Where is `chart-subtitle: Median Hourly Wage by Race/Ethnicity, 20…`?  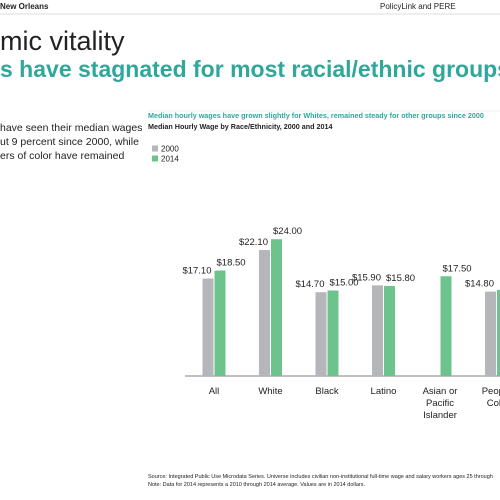 chart-subtitle: Median Hourly Wage by Race/Ethnicity, 20… is located at coordinates (240, 126).